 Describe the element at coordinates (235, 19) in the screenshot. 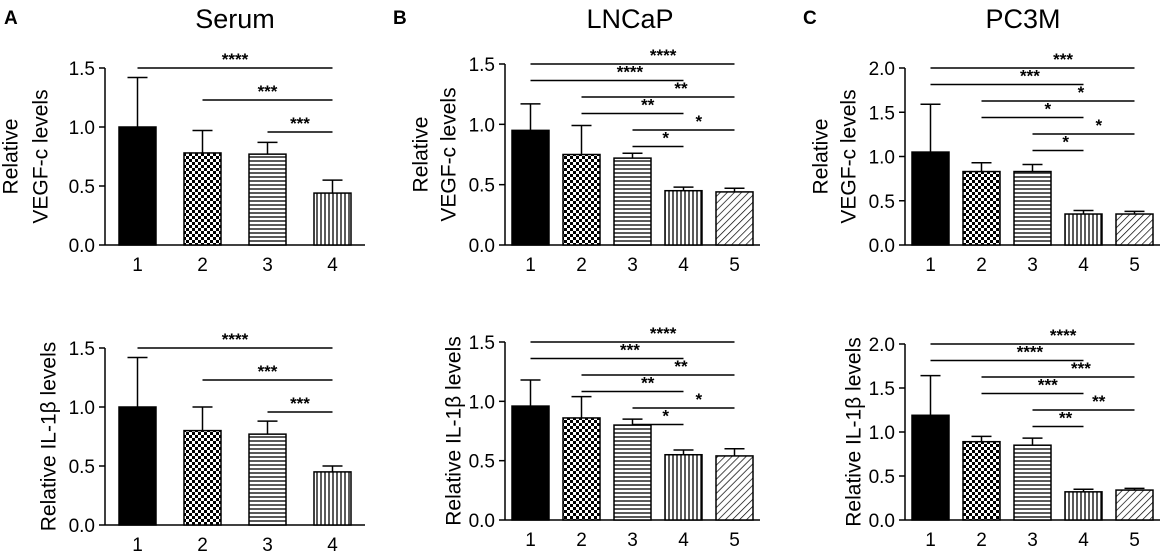

I see `panel-title-serum: Serum` at that location.